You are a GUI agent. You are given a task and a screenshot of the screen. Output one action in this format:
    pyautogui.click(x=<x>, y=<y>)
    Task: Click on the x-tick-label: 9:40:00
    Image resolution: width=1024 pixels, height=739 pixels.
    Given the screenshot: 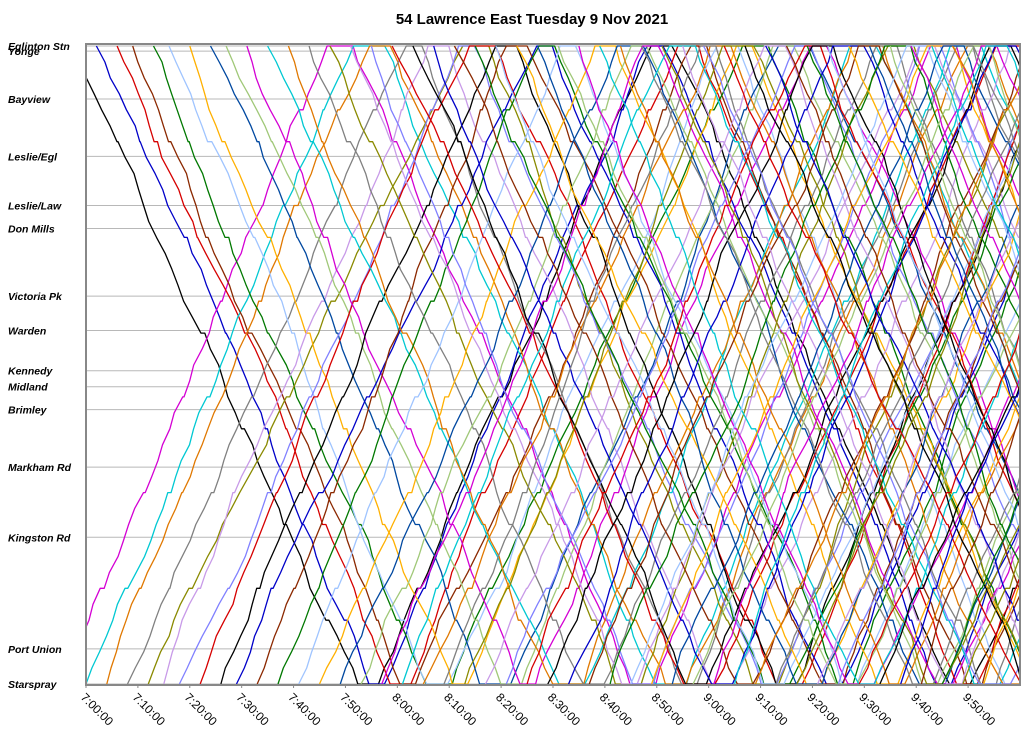 What is the action you would take?
    pyautogui.click(x=927, y=709)
    